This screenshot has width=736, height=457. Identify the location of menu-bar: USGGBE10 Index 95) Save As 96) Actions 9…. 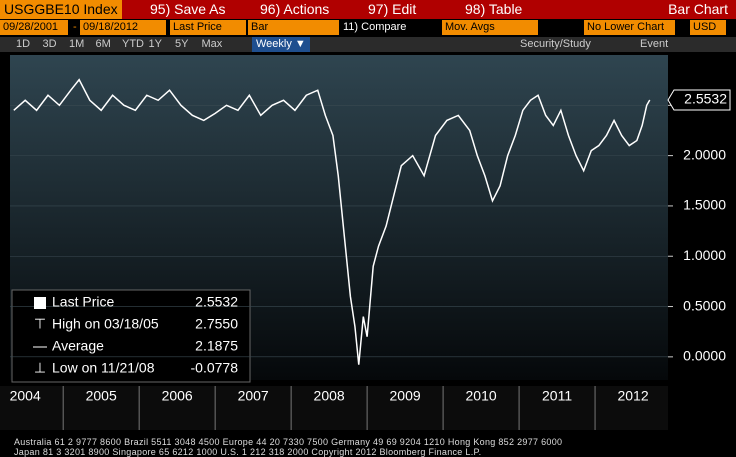
(368, 9).